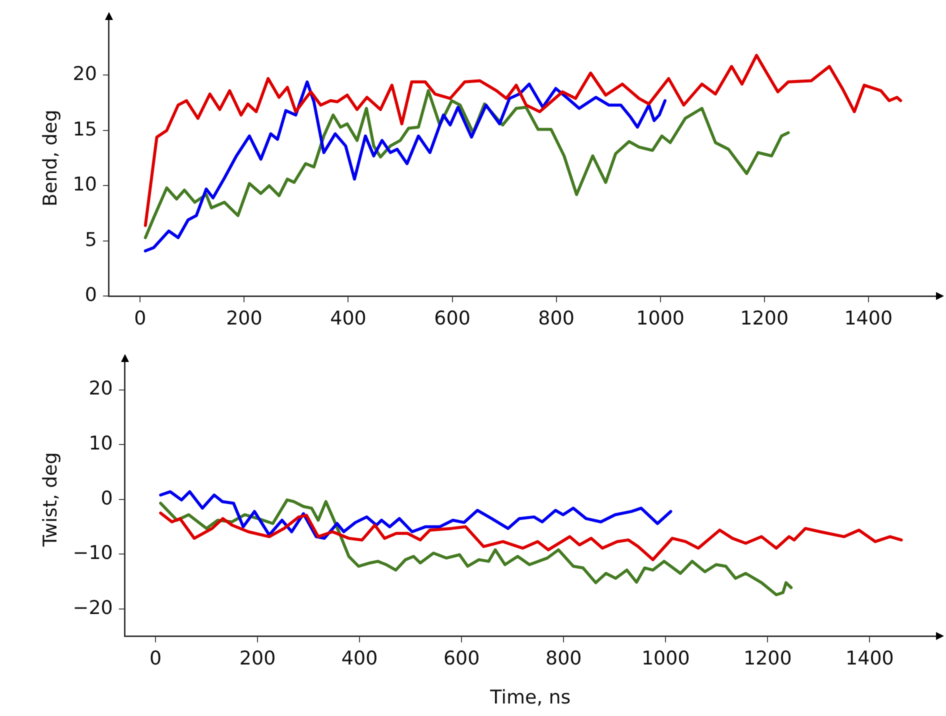  Describe the element at coordinates (530, 697) in the screenshot. I see `x-axis-title: Time, ns` at that location.